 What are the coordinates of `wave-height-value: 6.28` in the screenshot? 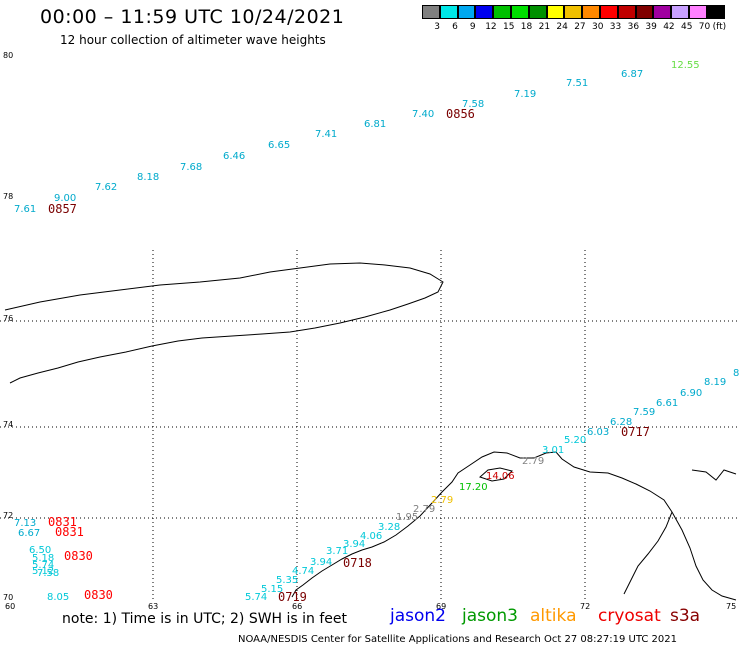 It's located at (621, 422).